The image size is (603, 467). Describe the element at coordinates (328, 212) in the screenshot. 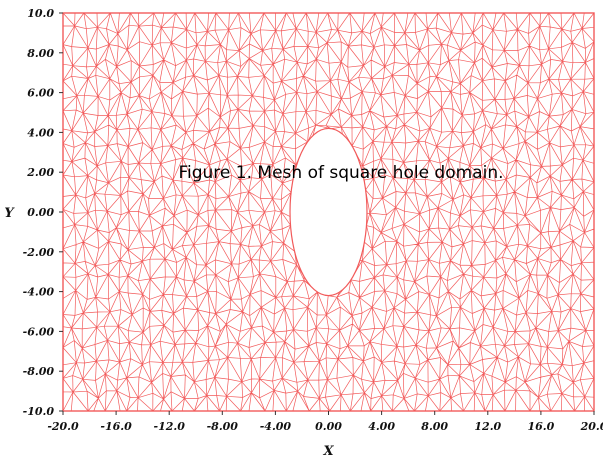

I see `elliptic-hole` at that location.